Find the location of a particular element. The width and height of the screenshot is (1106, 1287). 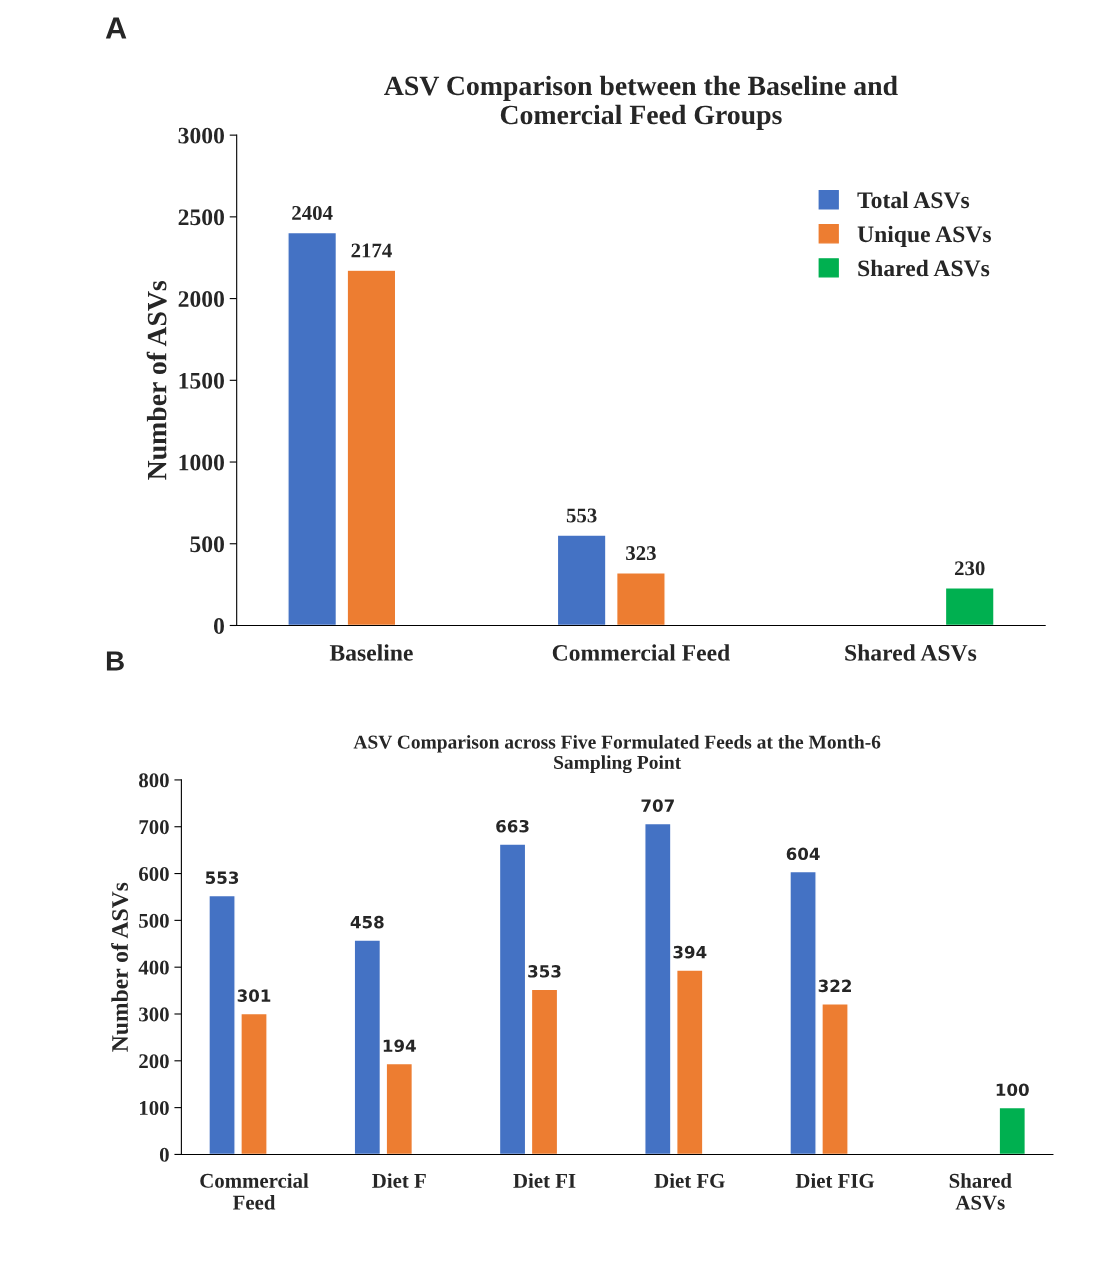

y-tick-label: 3000 is located at coordinates (201, 135).